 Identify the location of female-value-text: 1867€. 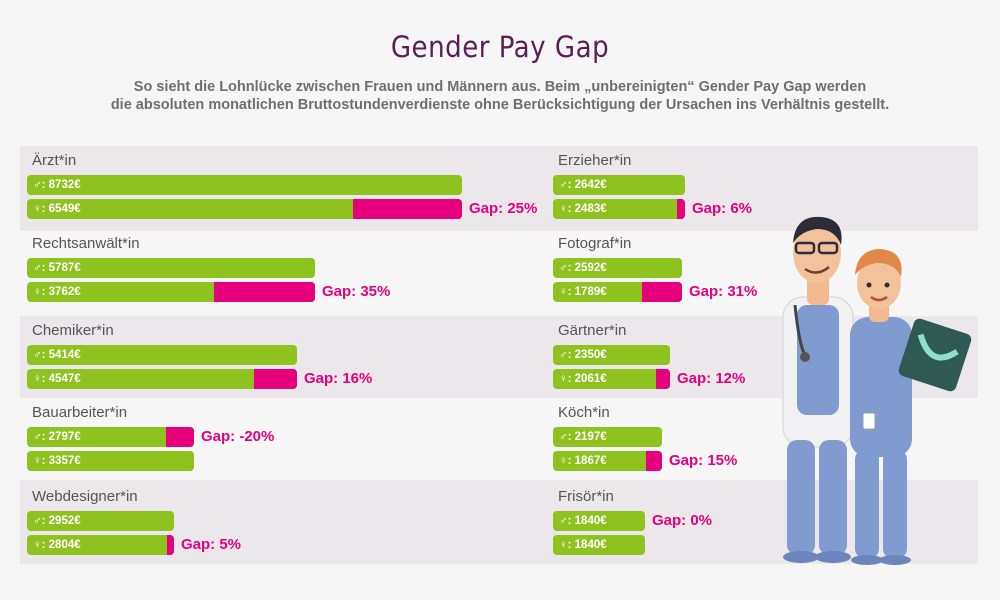
(590, 461).